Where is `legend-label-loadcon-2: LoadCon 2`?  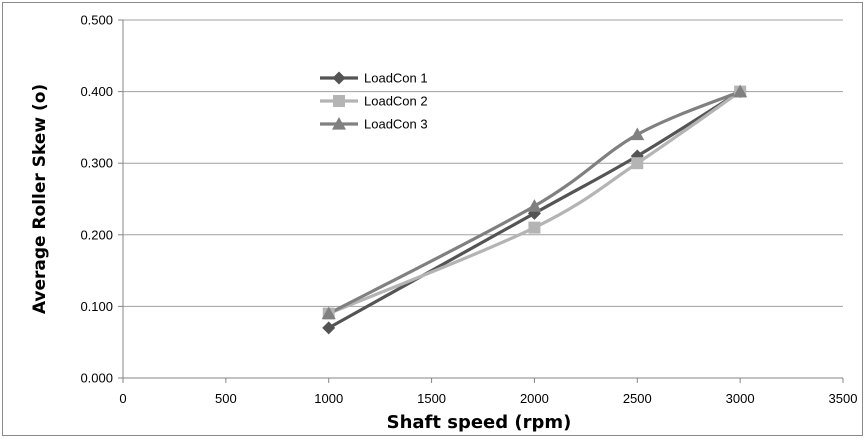 legend-label-loadcon-2: LoadCon 2 is located at coordinates (396, 101).